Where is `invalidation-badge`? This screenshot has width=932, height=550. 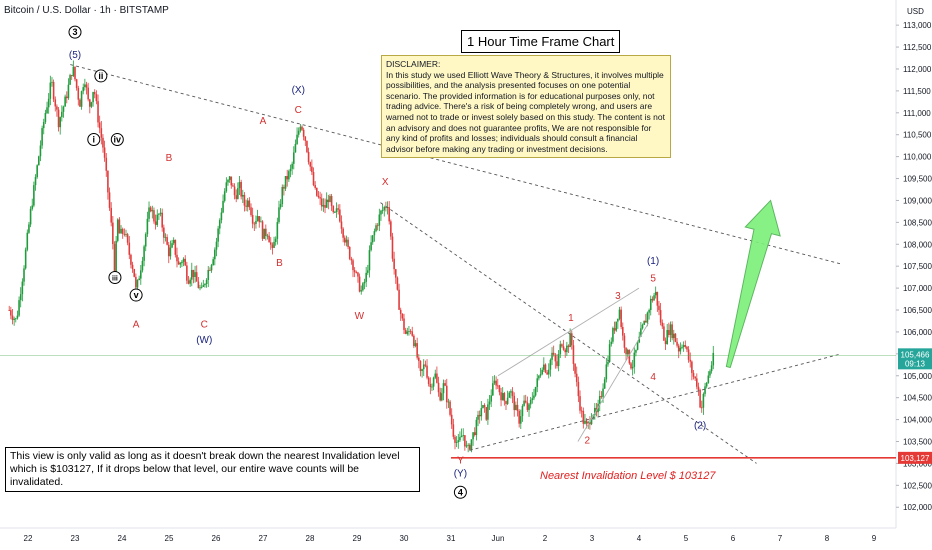
invalidation-badge is located at coordinates (915, 457).